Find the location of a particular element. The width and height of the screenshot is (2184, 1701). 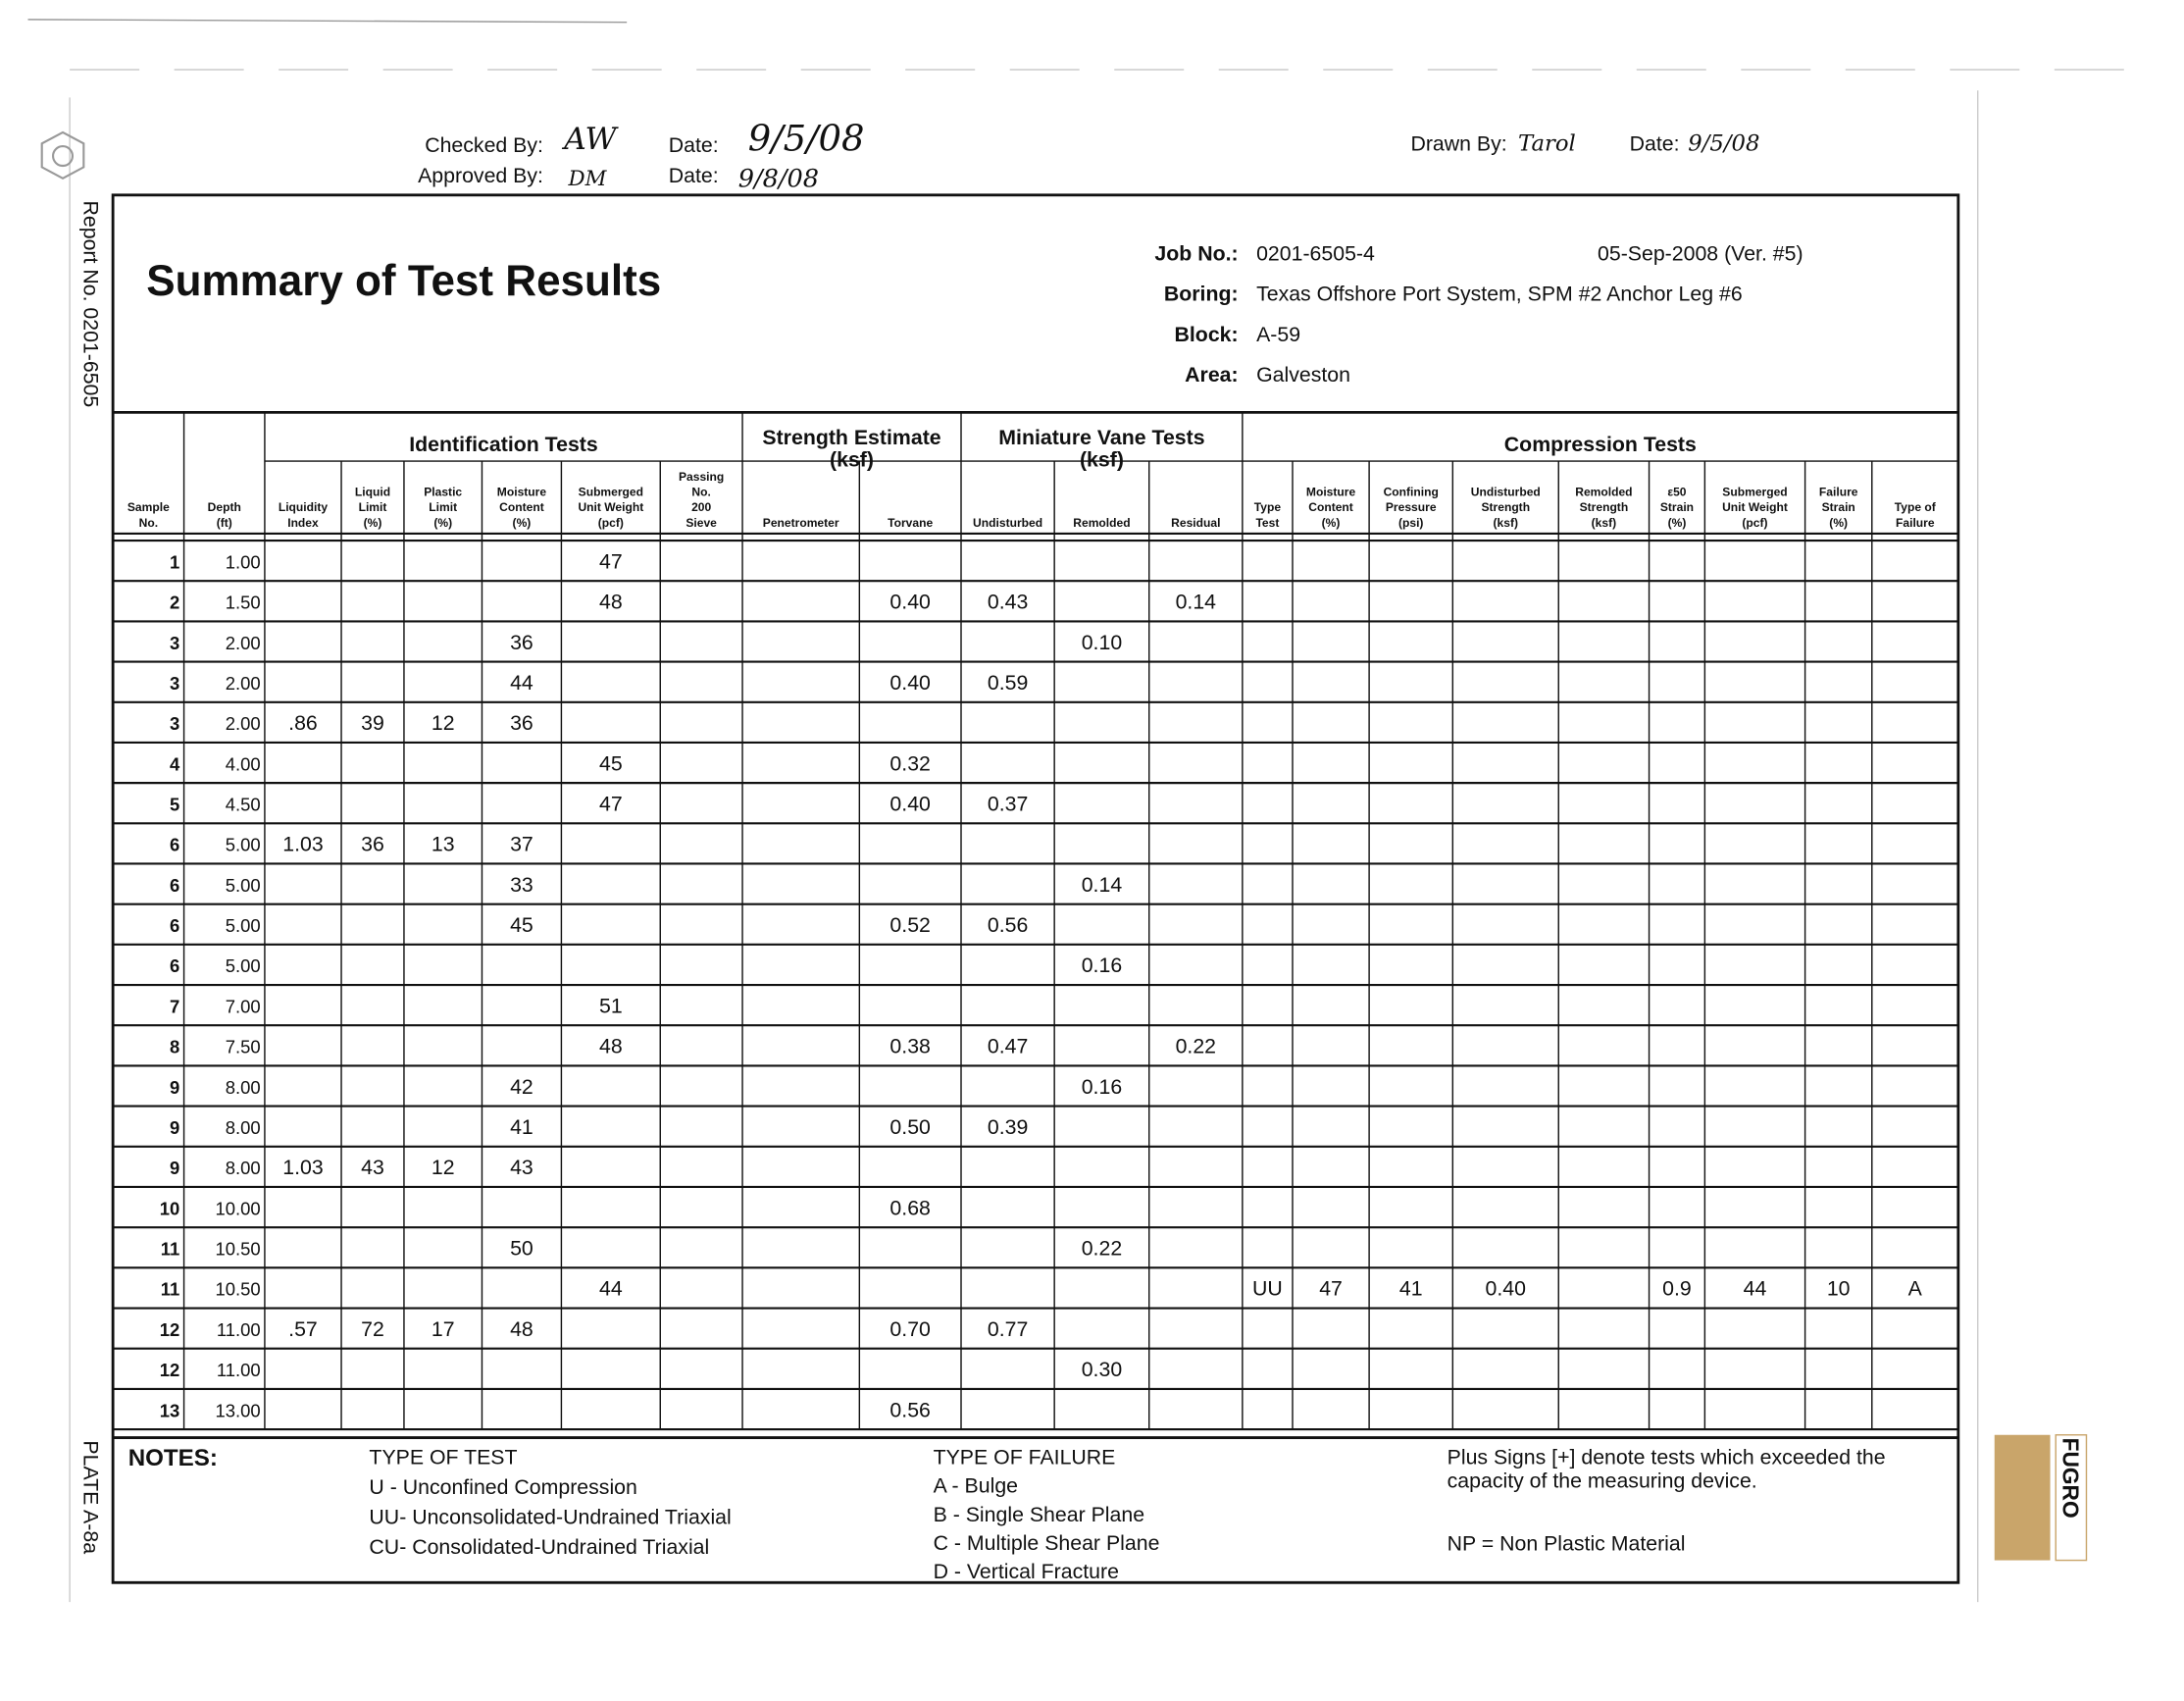

cell: 13.00 is located at coordinates (237, 1410).